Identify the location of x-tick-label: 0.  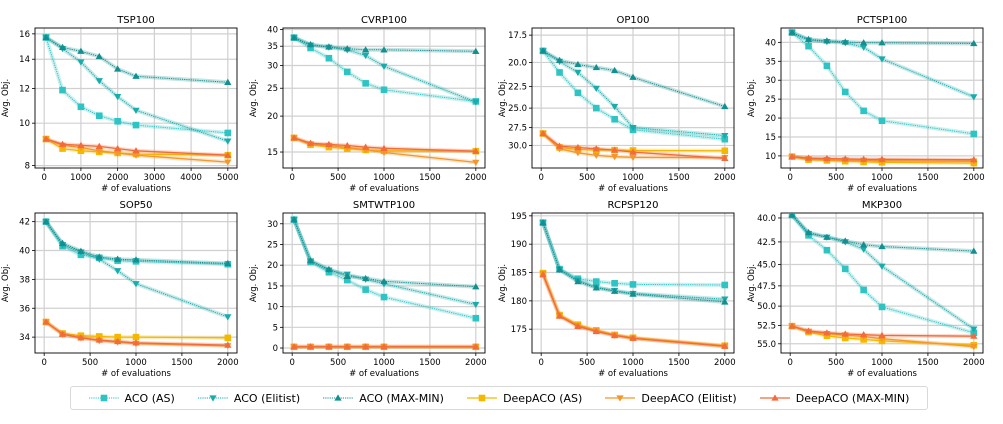
(43, 178).